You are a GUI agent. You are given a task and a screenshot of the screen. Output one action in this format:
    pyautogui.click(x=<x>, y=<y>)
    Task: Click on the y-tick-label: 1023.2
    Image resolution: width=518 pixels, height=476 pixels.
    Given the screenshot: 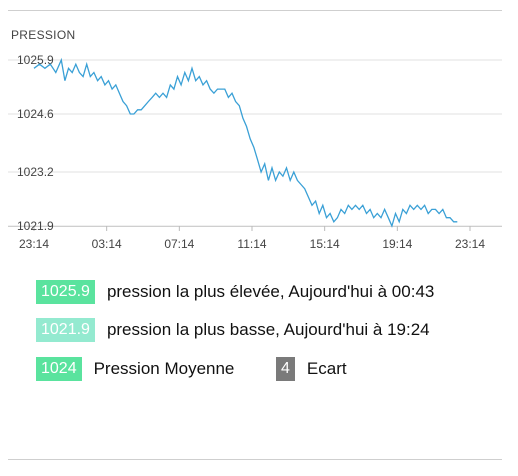 What is the action you would take?
    pyautogui.click(x=35, y=172)
    